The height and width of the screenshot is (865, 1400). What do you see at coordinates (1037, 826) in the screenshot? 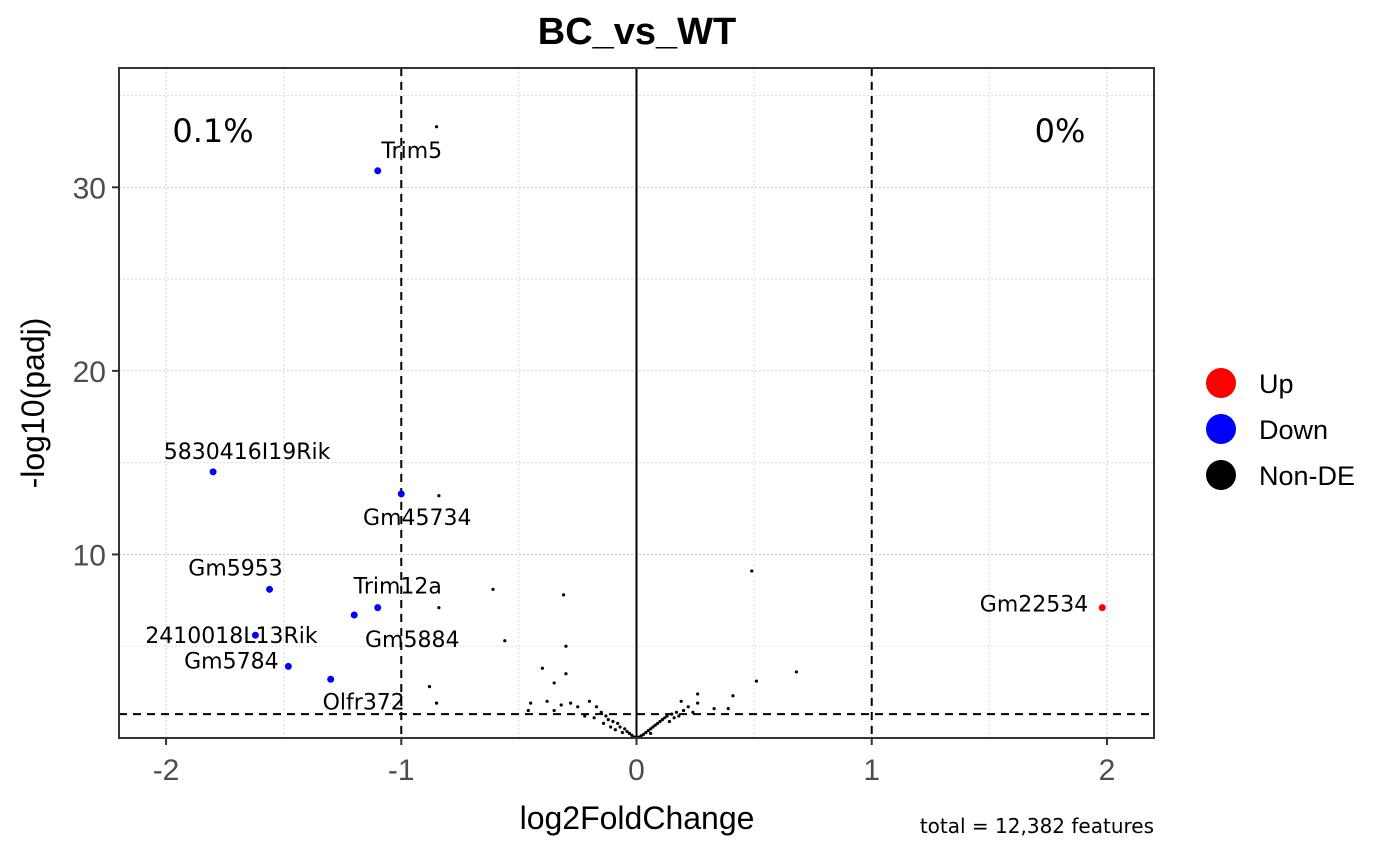
I see `total-features-caption: total = 12,382 features` at bounding box center [1037, 826].